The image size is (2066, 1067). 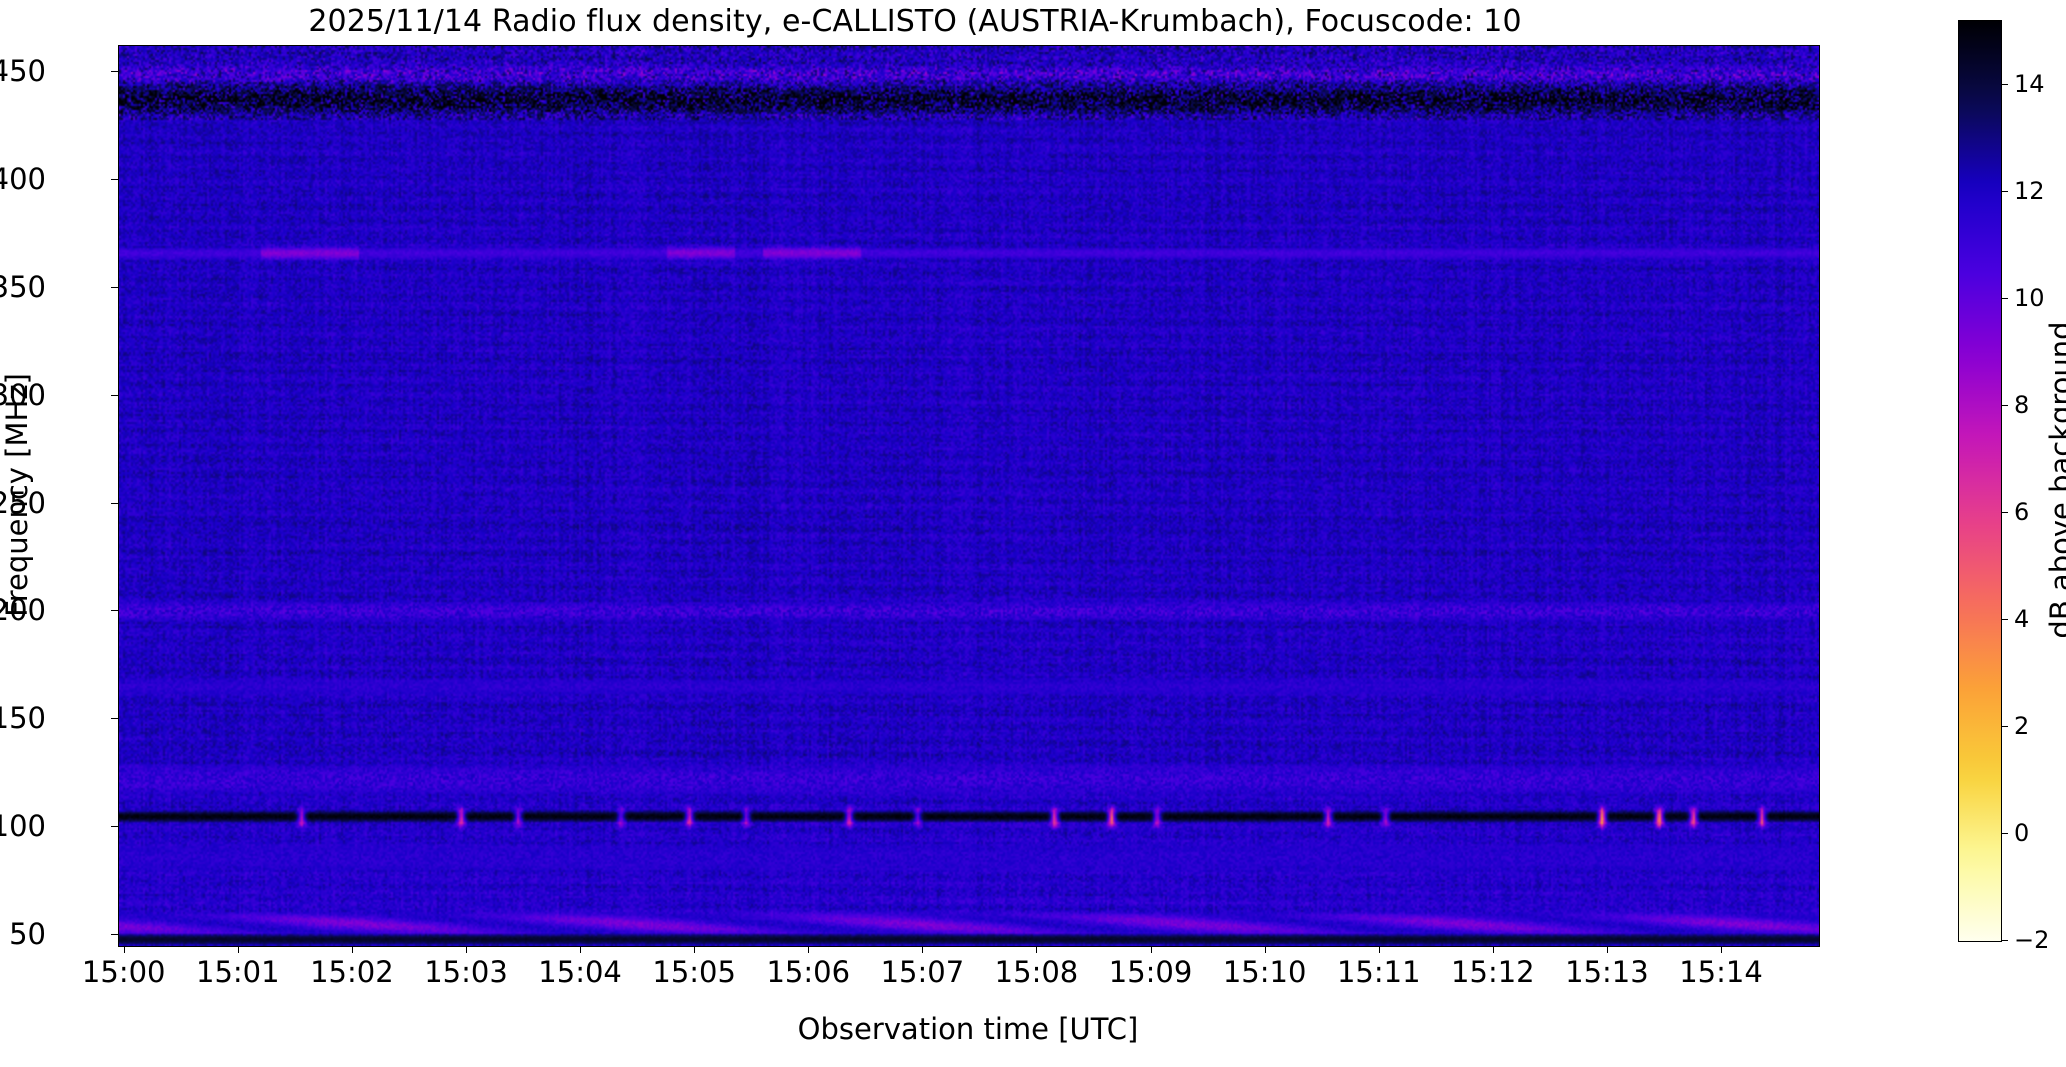 I want to click on x-tick-label: 15:08, so click(x=1036, y=972).